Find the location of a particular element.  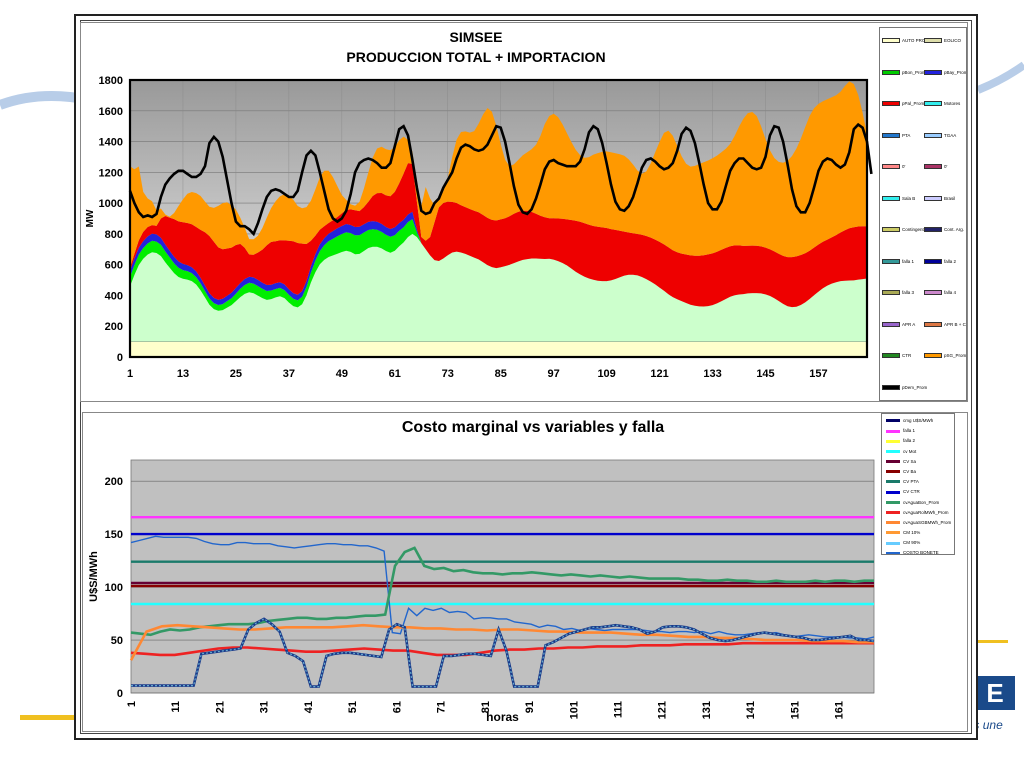

y-axis-label: MW is located at coordinates (90, 218).